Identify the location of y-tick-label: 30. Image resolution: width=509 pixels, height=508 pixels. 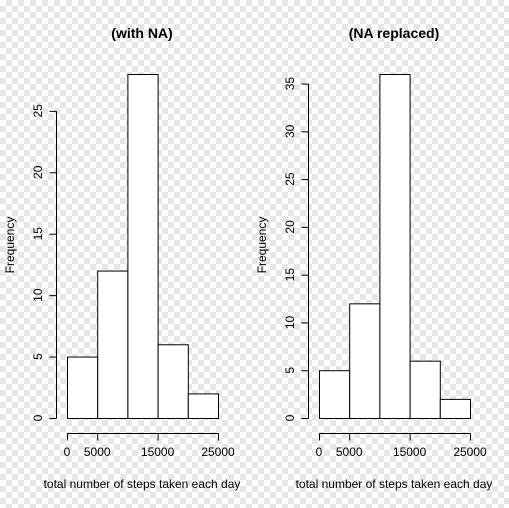
(290, 131).